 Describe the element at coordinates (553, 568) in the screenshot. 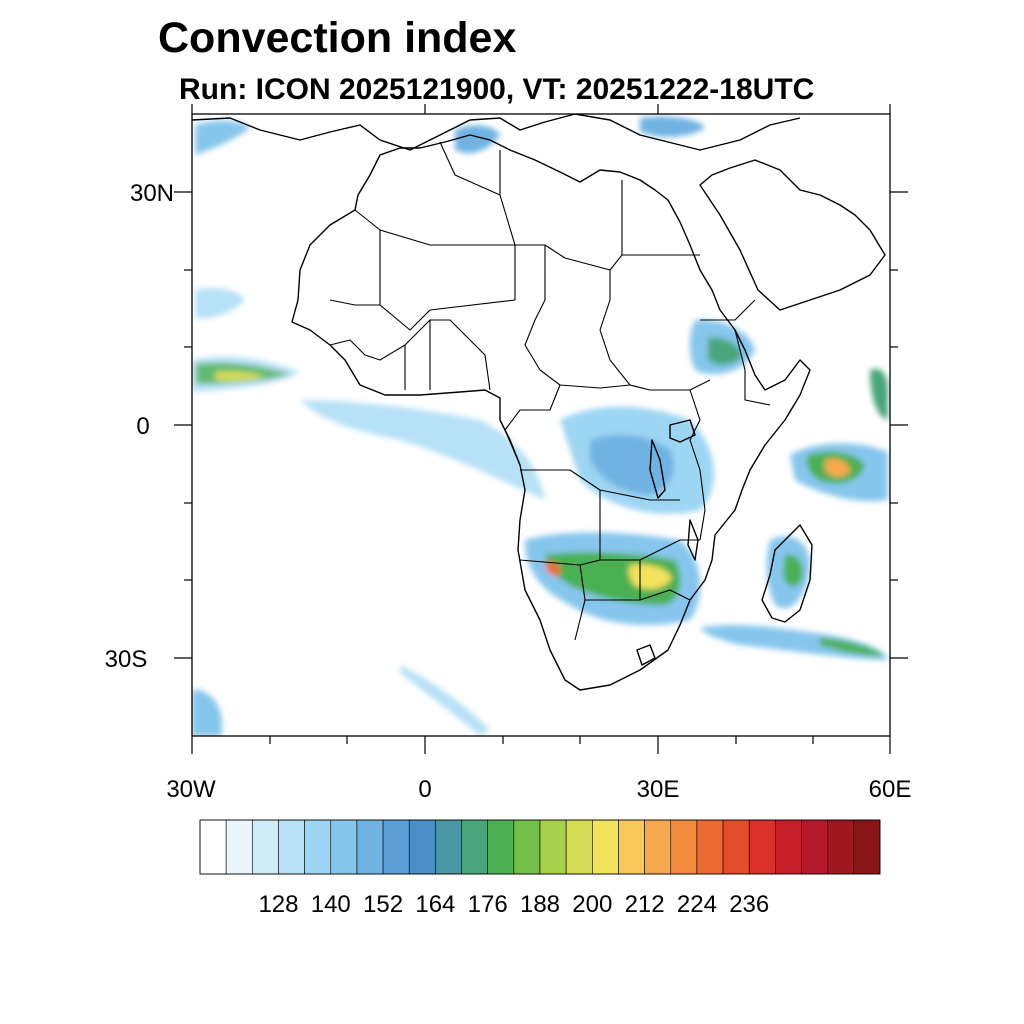

I see `convection-patch-namibia-peak` at that location.